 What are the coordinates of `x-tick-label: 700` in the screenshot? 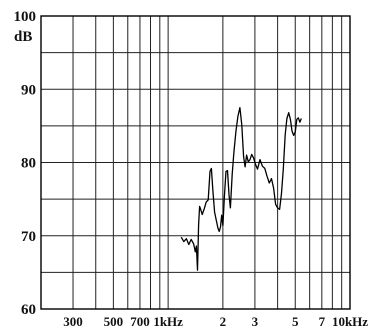 It's located at (140, 321).